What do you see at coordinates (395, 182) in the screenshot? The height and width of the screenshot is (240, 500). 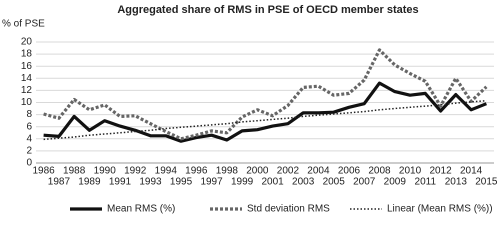 I see `x-tick-label: 2009` at bounding box center [395, 182].